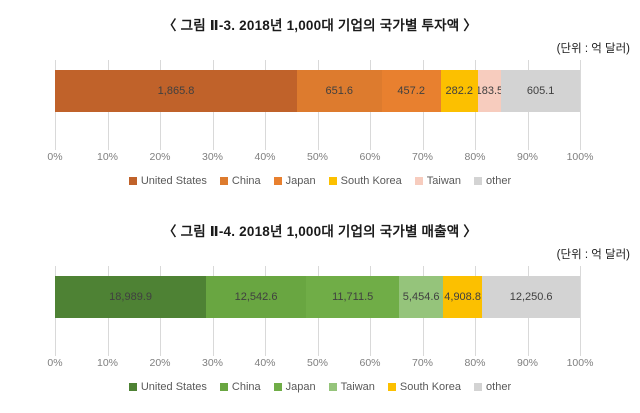 The width and height of the screenshot is (640, 413). I want to click on bar-segment-label: 605.1, so click(540, 91).